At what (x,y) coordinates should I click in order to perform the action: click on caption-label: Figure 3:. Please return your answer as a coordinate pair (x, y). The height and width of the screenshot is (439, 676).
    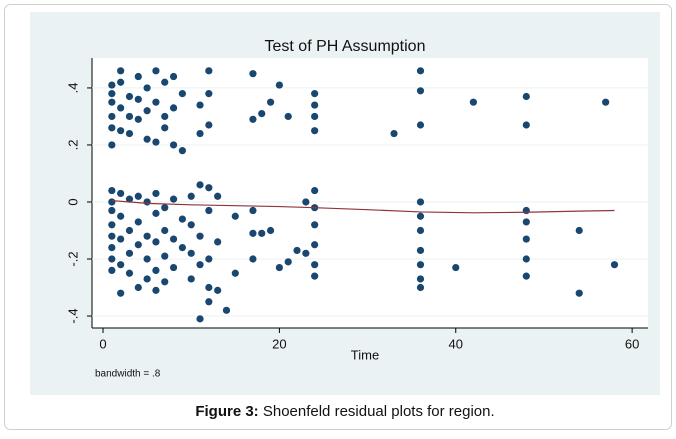
    Looking at the image, I should click on (226, 411).